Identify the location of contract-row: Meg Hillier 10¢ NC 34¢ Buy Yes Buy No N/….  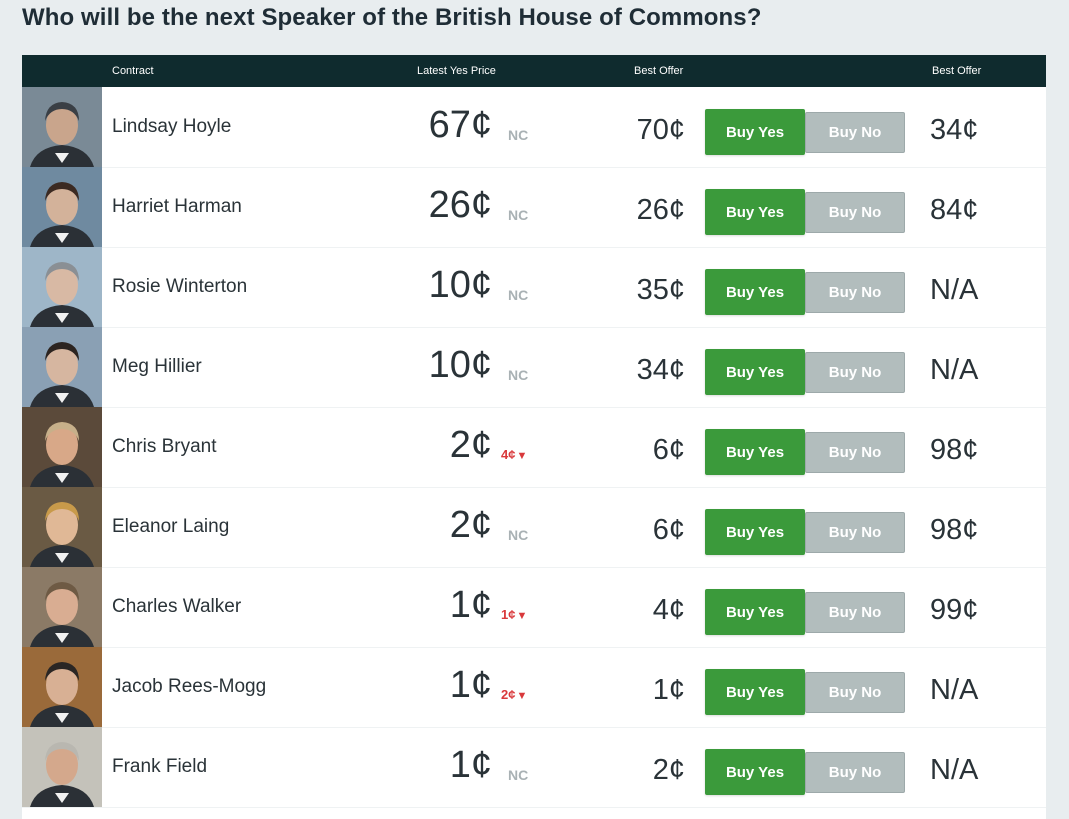
(534, 367).